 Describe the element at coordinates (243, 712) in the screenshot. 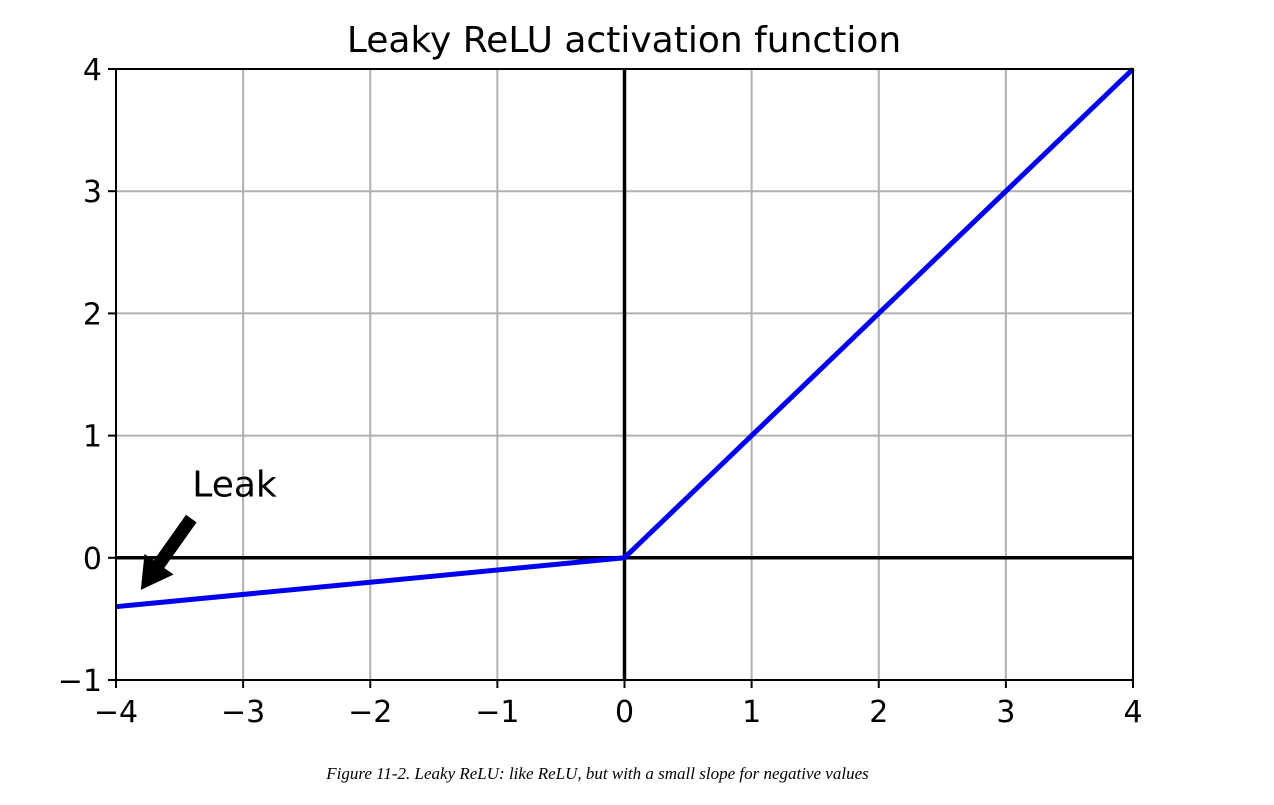

I see `x-tick-label-1: −3` at that location.